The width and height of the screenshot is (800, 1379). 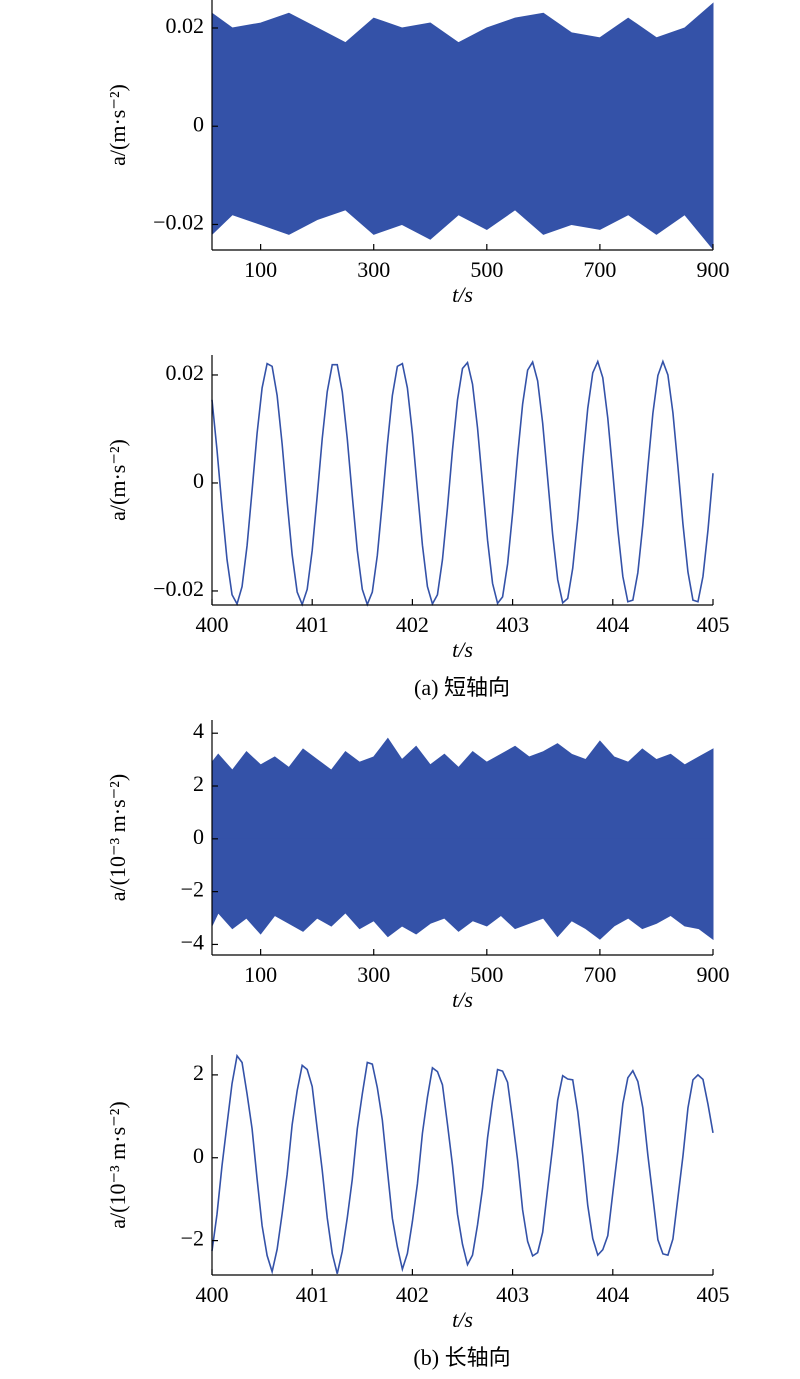 I want to click on y-tick-label: 4, so click(x=198, y=730).